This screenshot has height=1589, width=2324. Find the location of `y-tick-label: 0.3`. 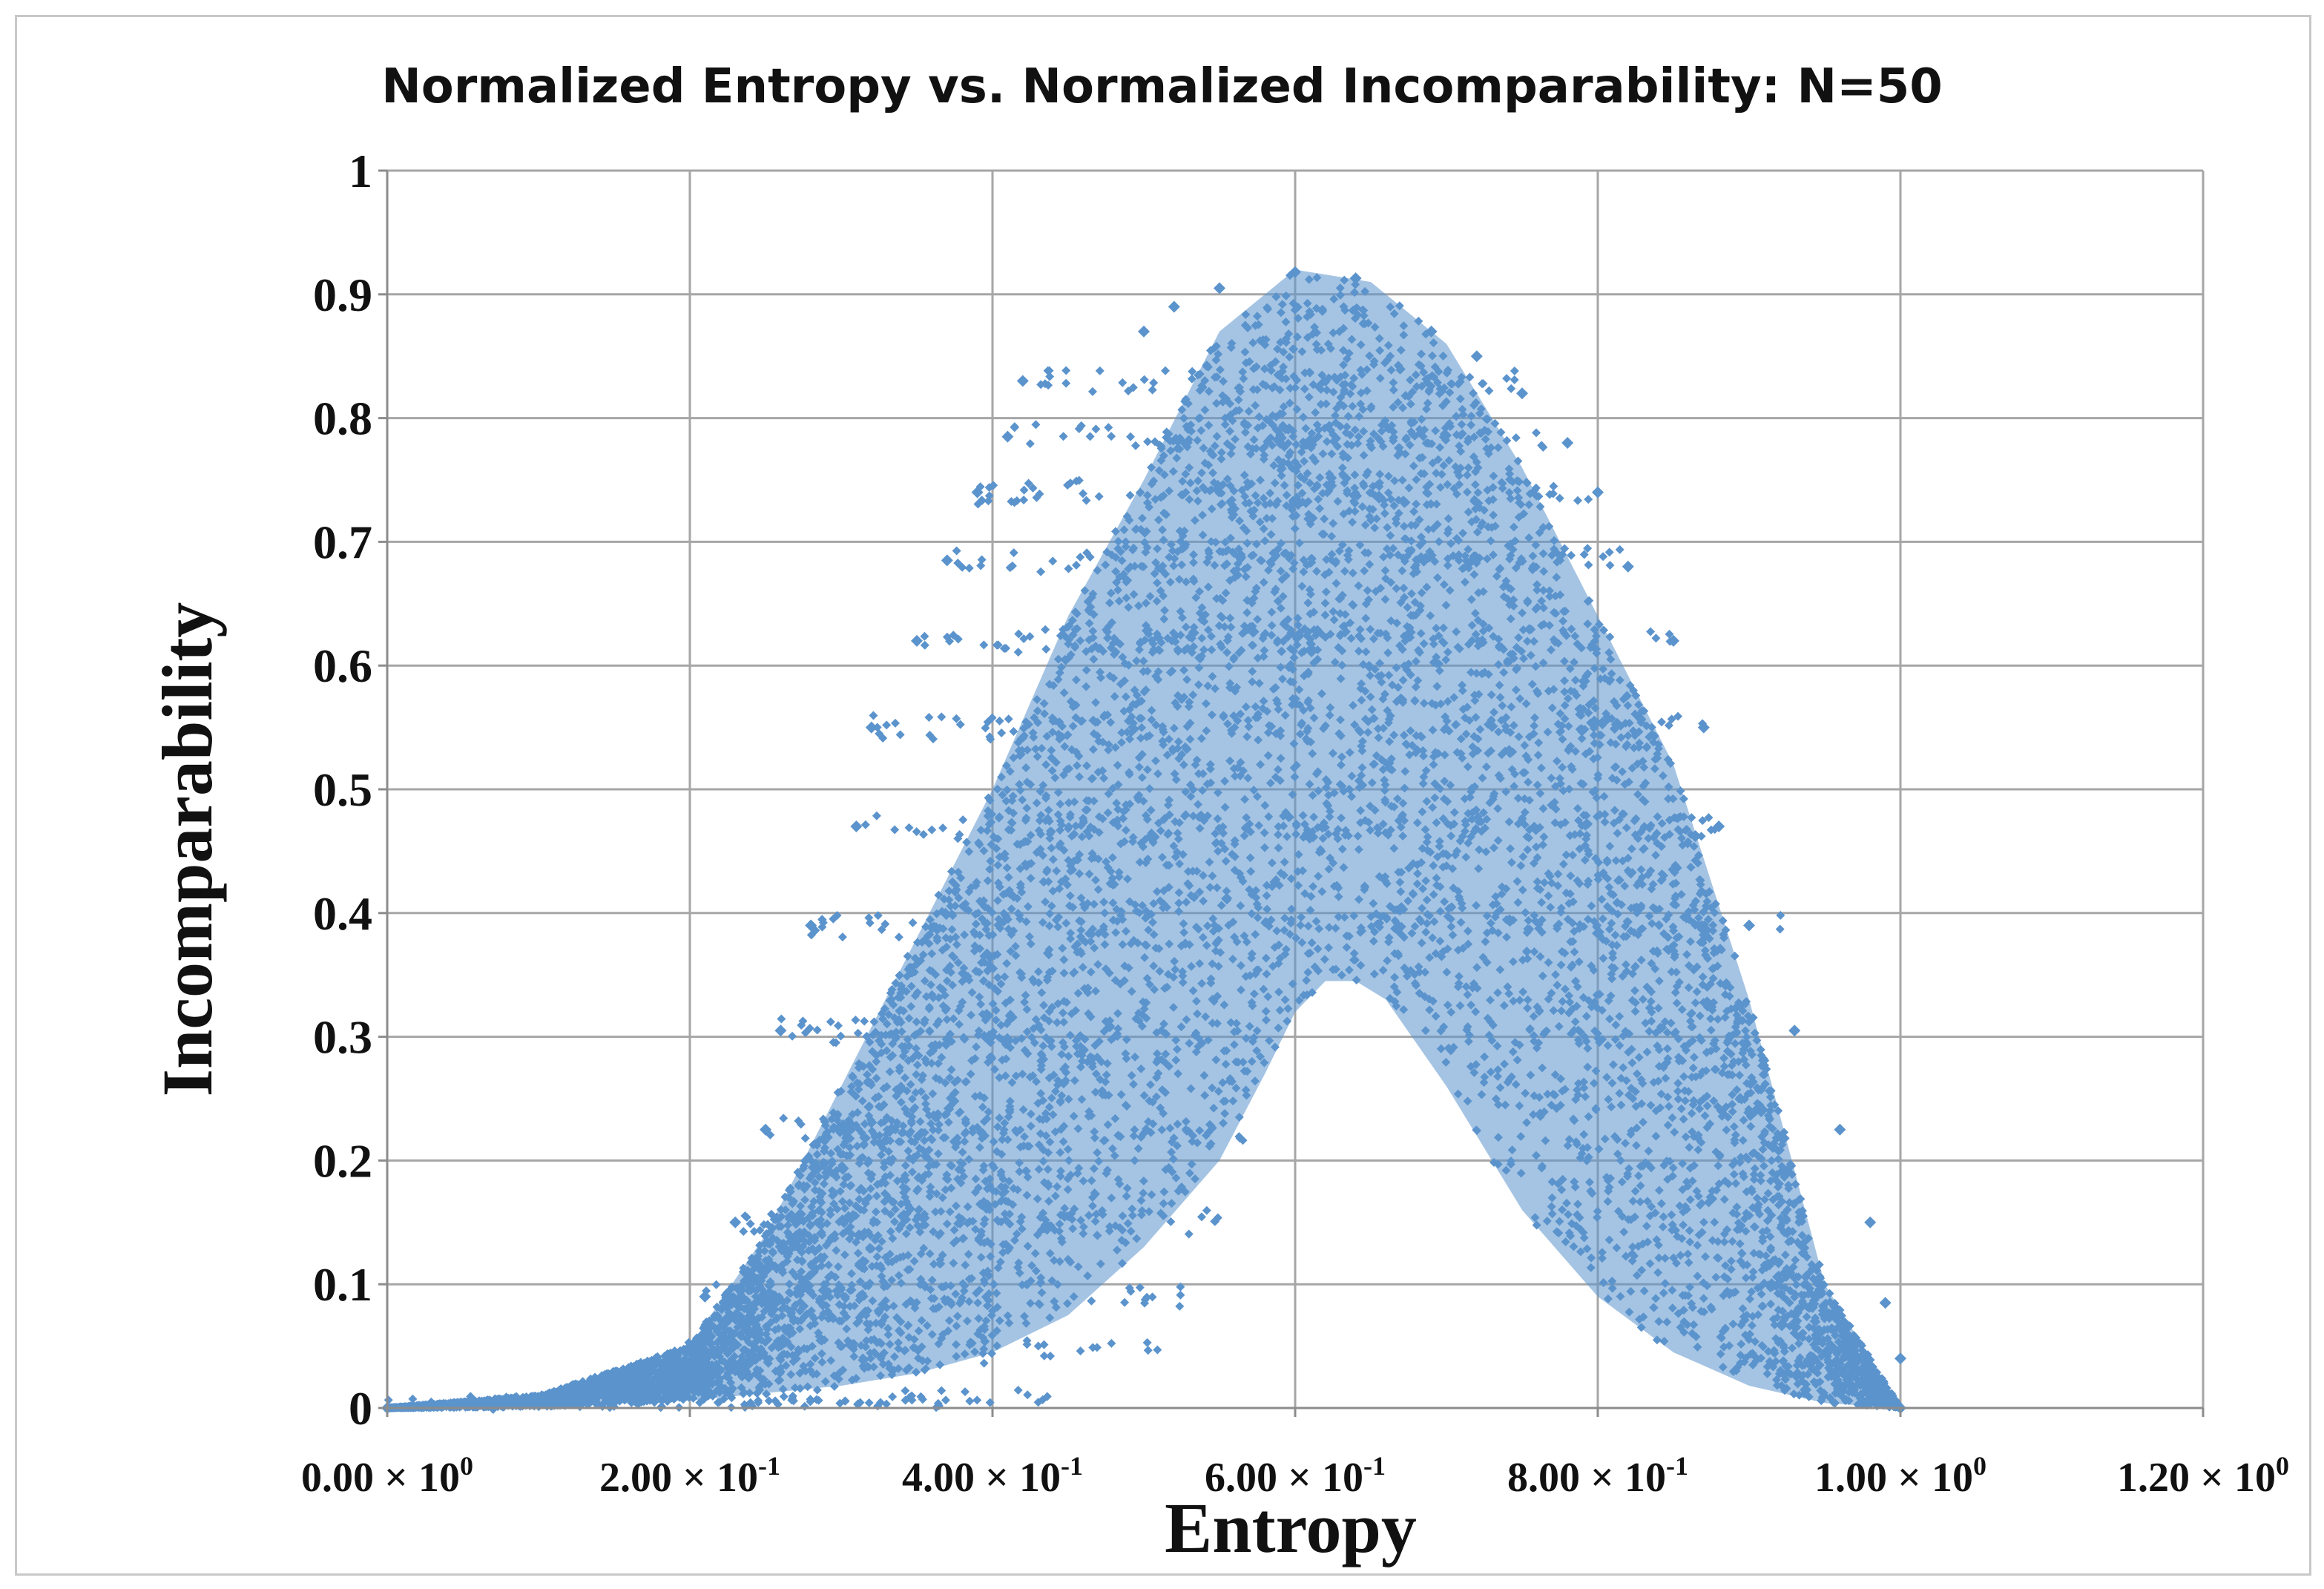

y-tick-label: 0.3 is located at coordinates (342, 1037).